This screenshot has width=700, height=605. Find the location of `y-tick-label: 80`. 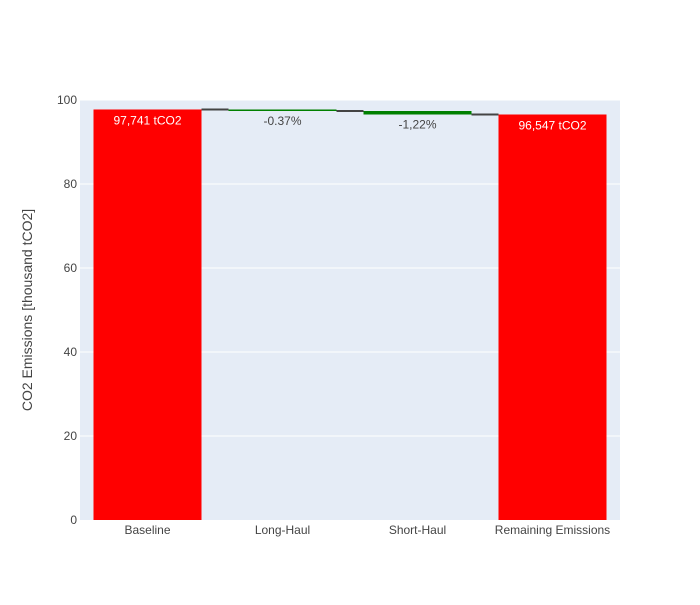

y-tick-label: 80 is located at coordinates (71, 184).